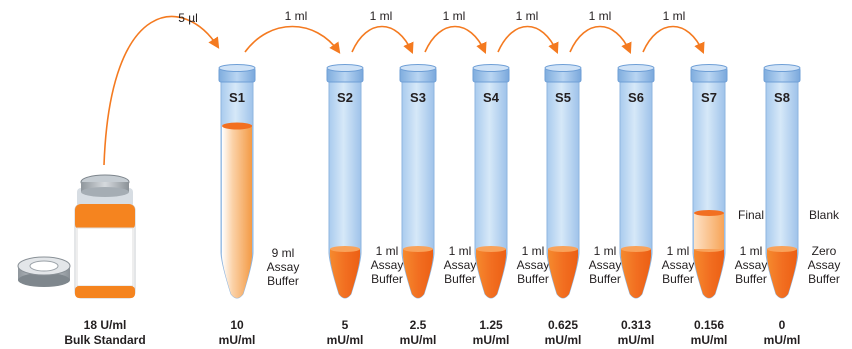  What do you see at coordinates (105, 257) in the screenshot?
I see `bottle-label` at bounding box center [105, 257].